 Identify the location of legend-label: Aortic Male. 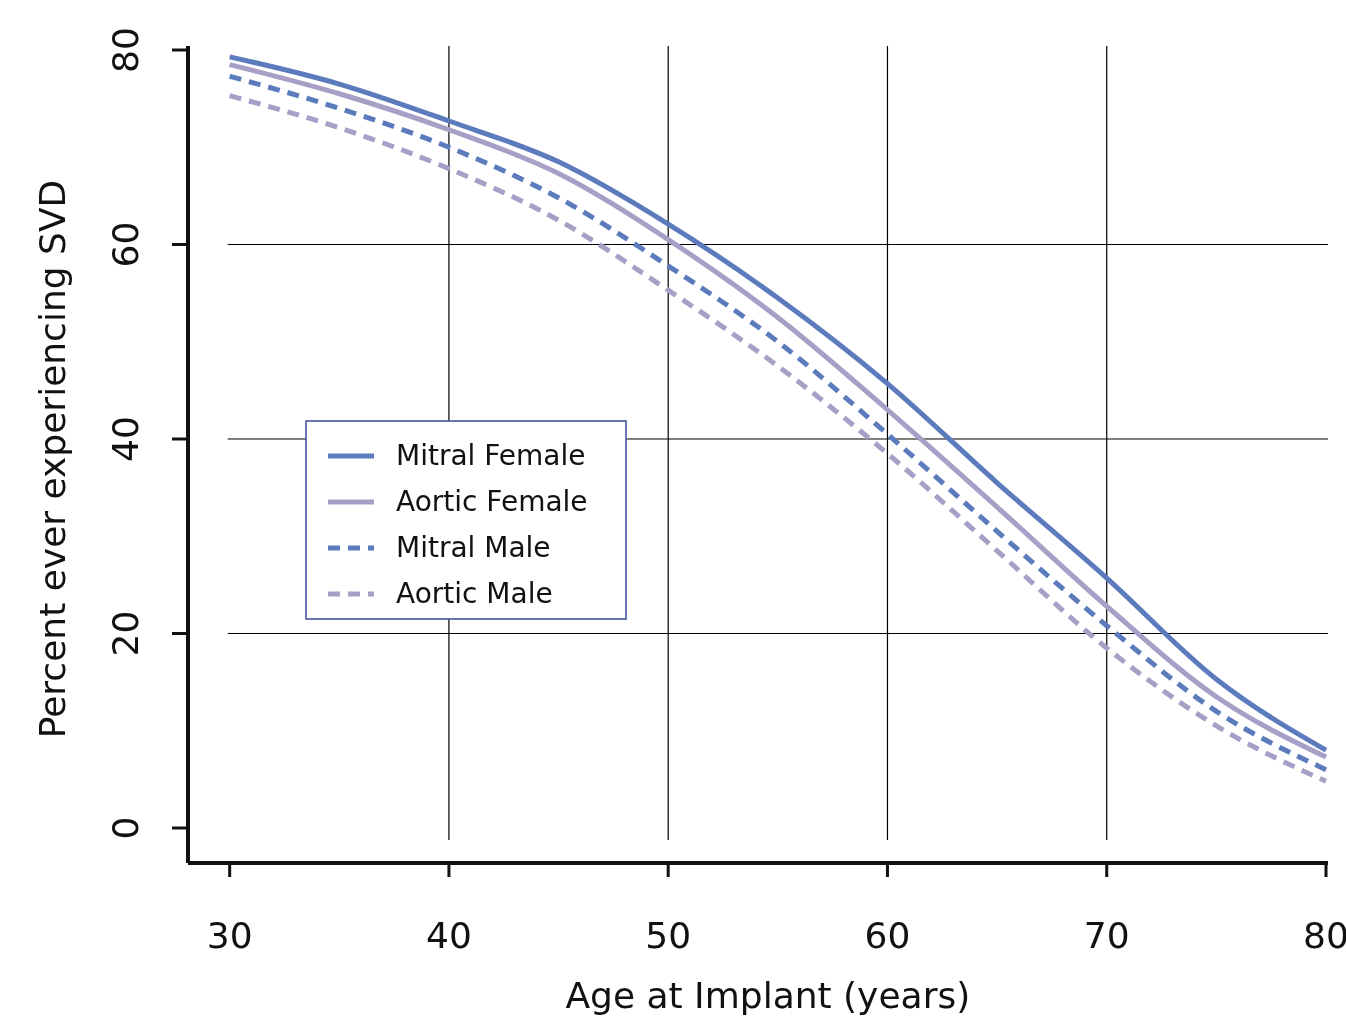
(474, 593).